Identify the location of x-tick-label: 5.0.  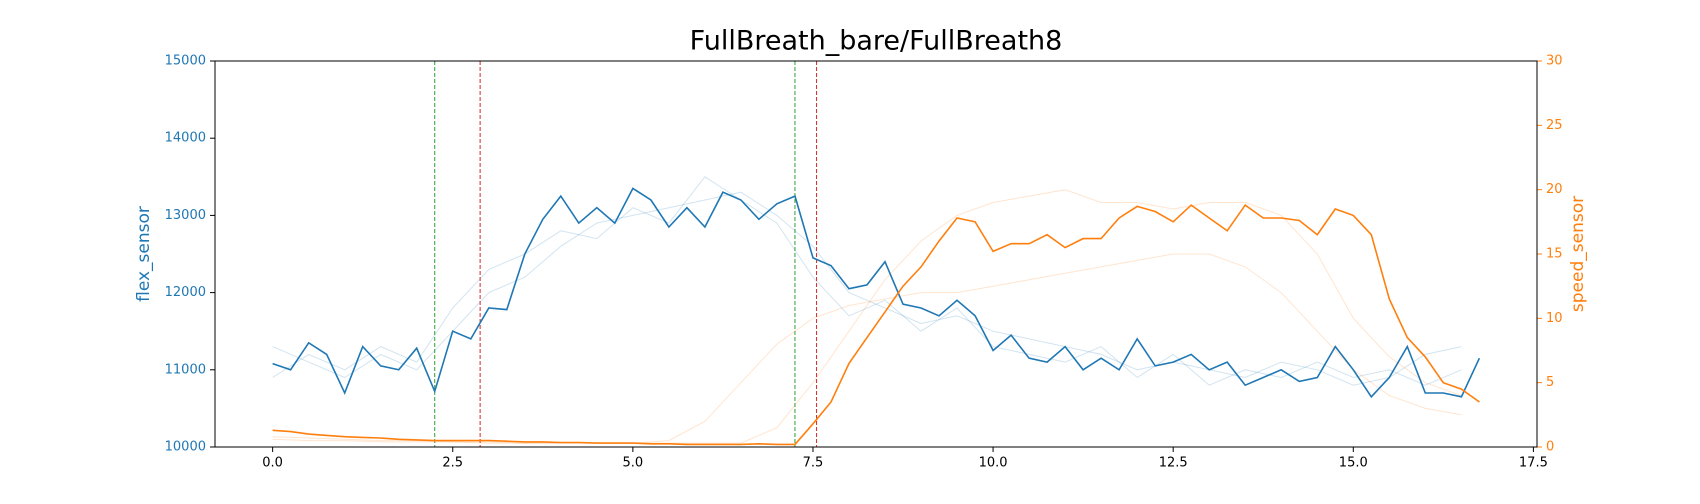
(633, 463).